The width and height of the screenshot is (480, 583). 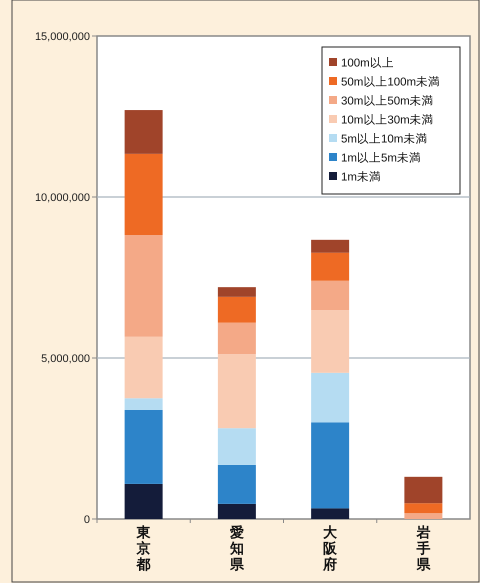 I want to click on legend-label: 1m未満, so click(x=361, y=177).